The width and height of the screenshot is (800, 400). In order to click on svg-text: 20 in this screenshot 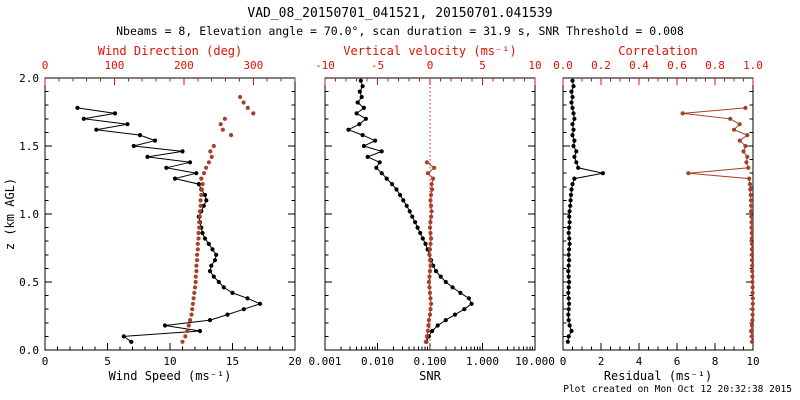, I will do `click(294, 361)`.